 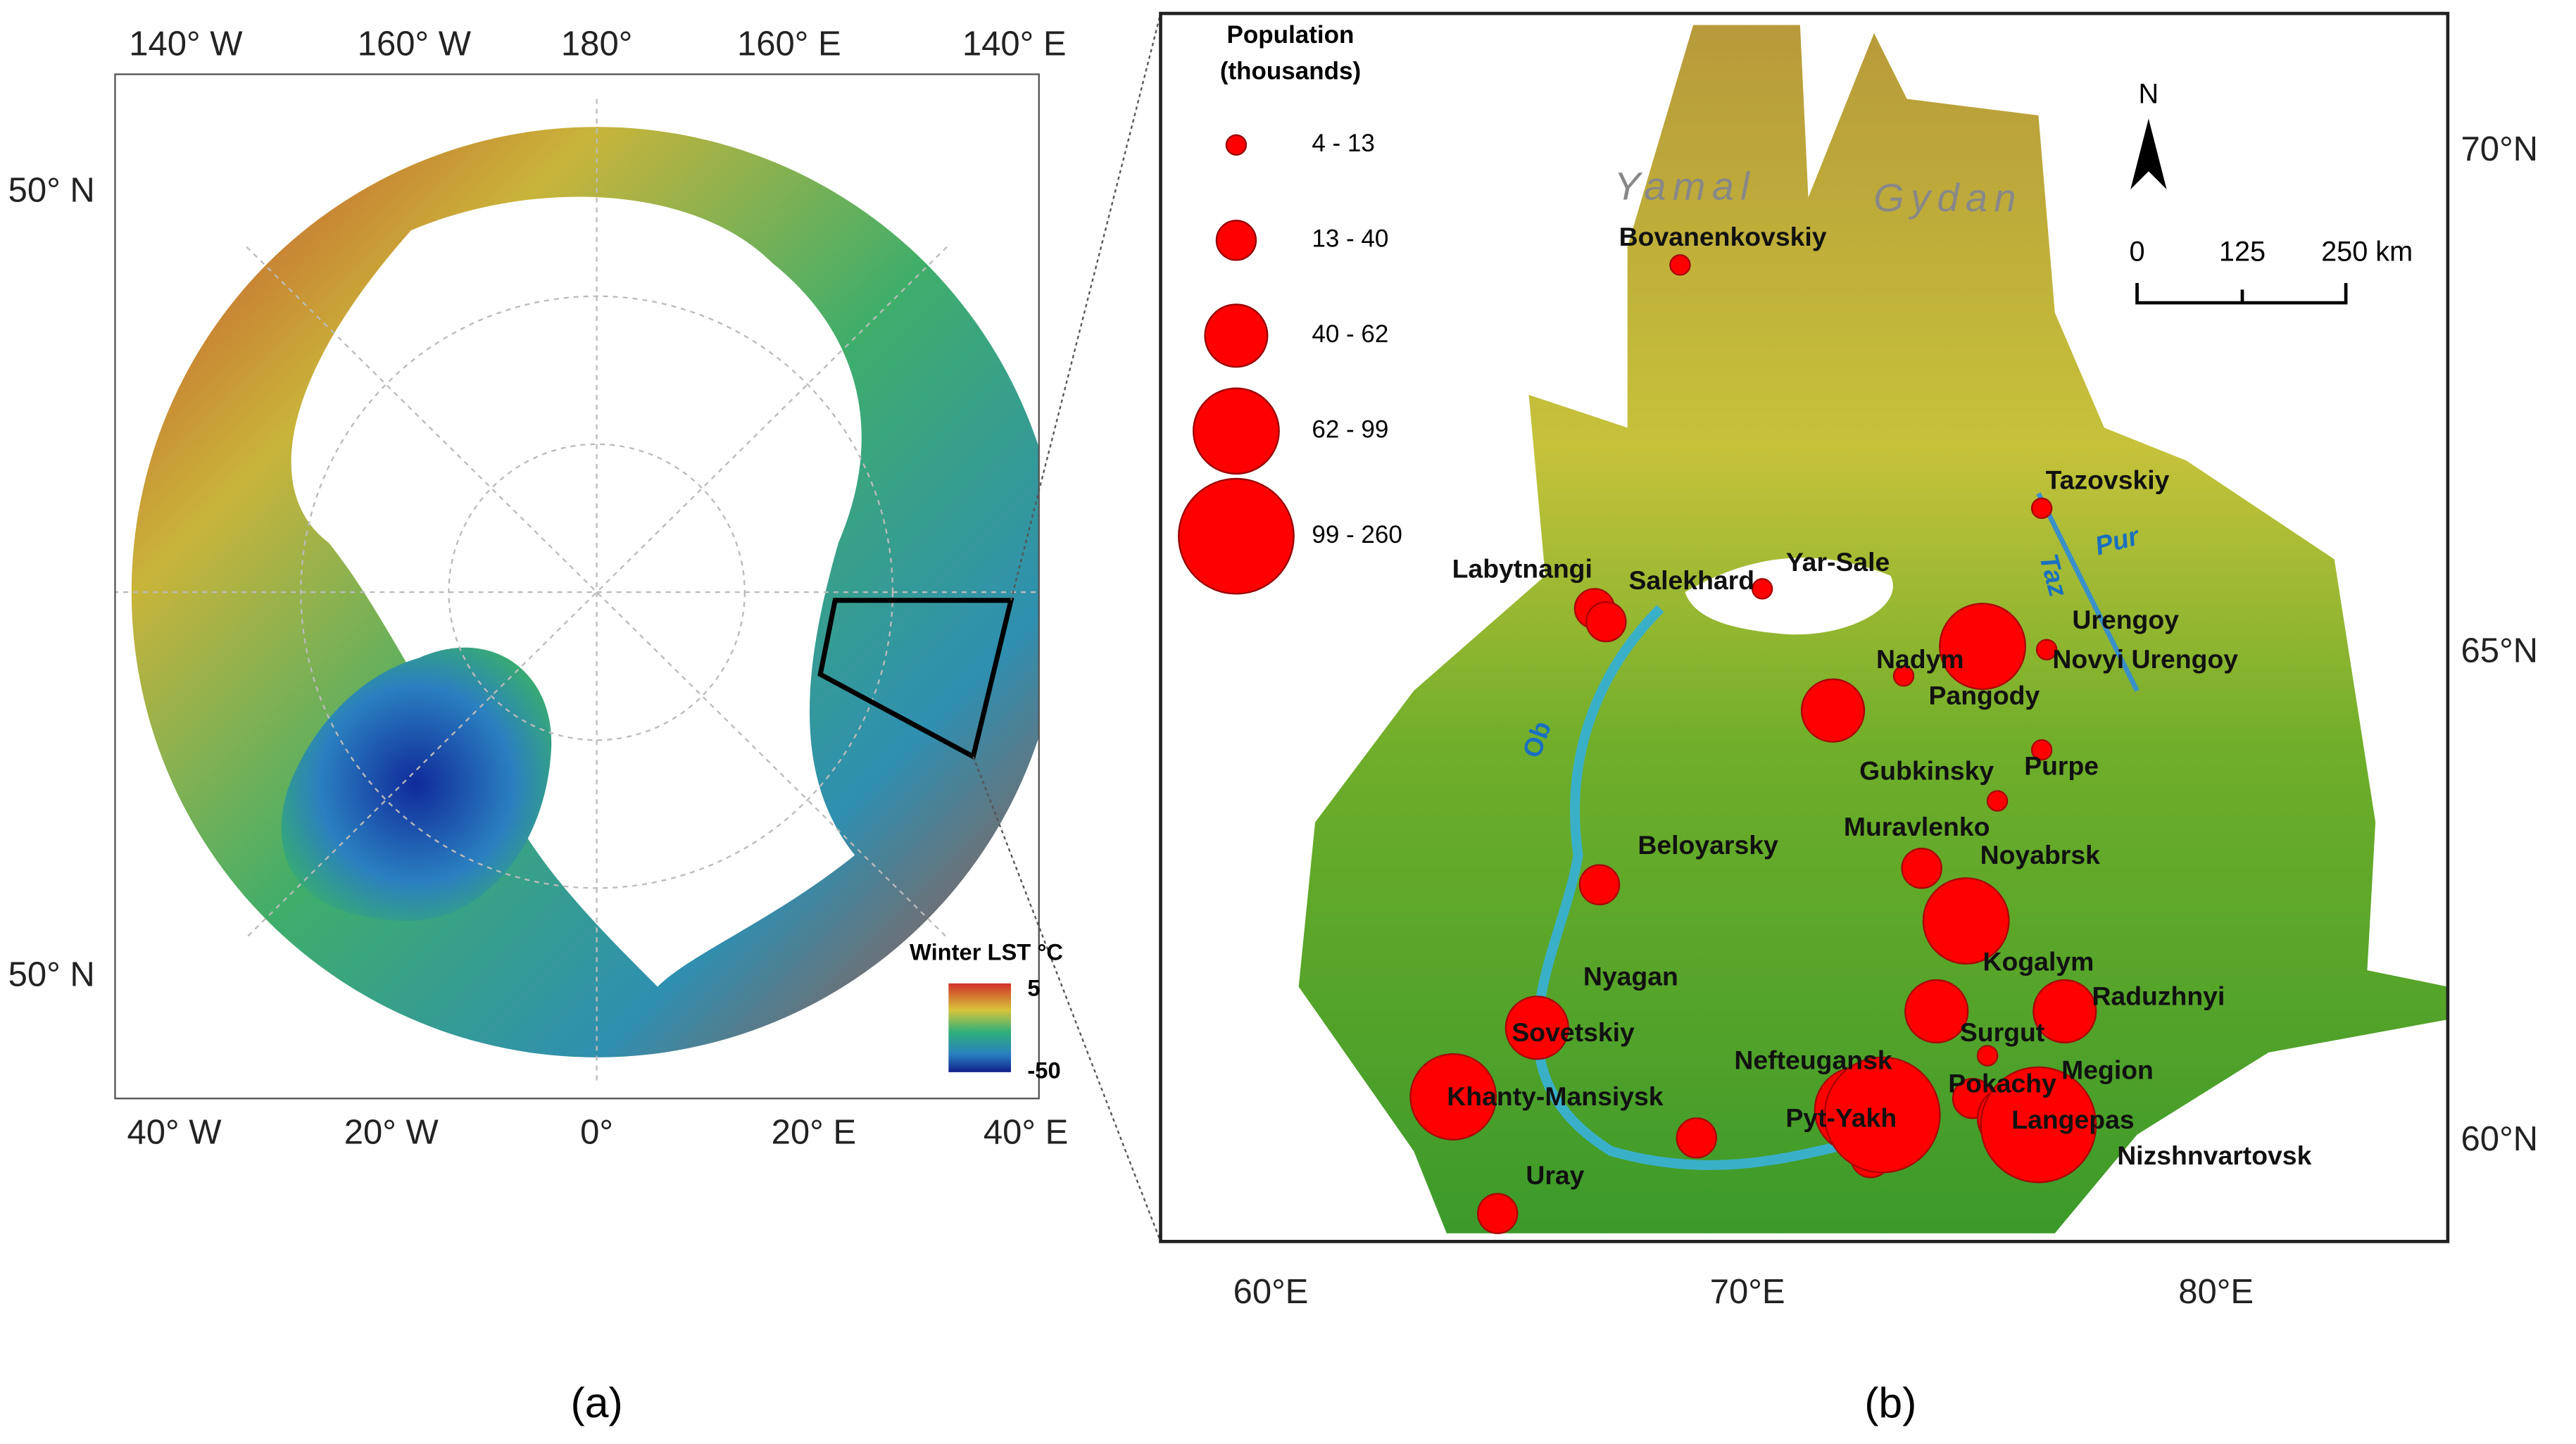 What do you see at coordinates (814, 1133) in the screenshot?
I see `longitude-label: 20° E` at bounding box center [814, 1133].